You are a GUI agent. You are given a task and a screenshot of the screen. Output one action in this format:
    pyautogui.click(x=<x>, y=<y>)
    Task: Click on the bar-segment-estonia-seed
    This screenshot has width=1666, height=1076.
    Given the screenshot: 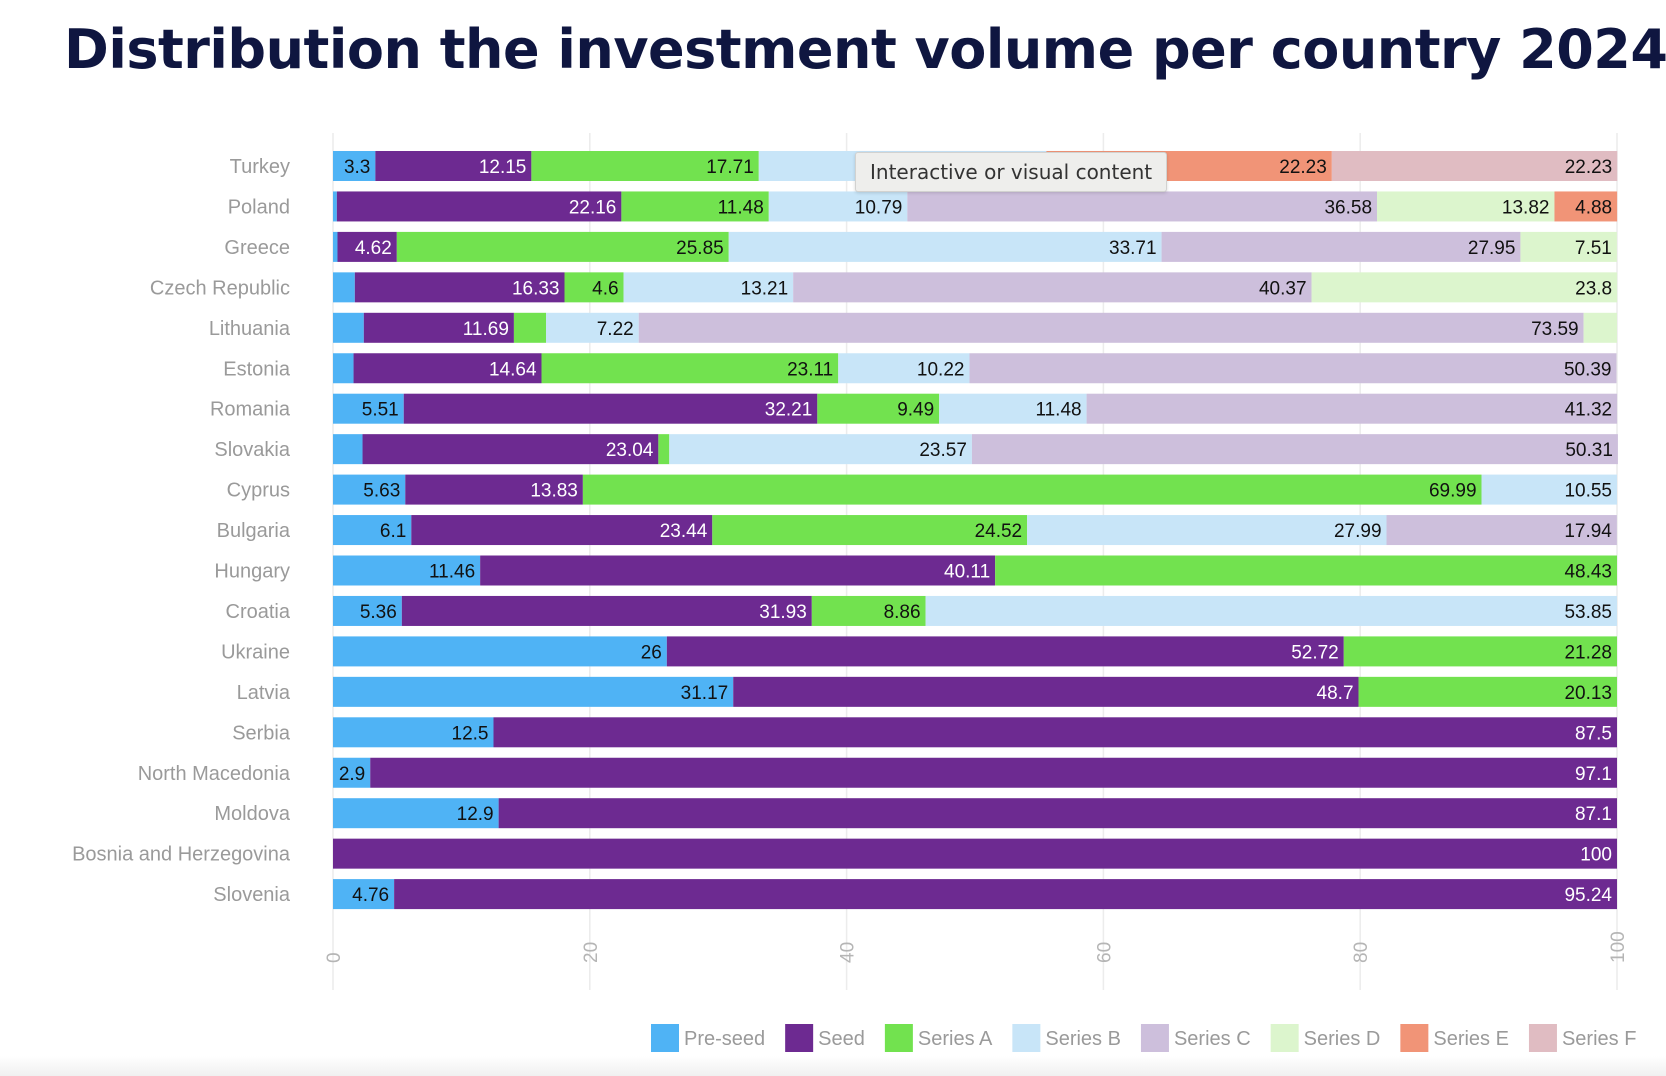 What is the action you would take?
    pyautogui.click(x=447, y=368)
    